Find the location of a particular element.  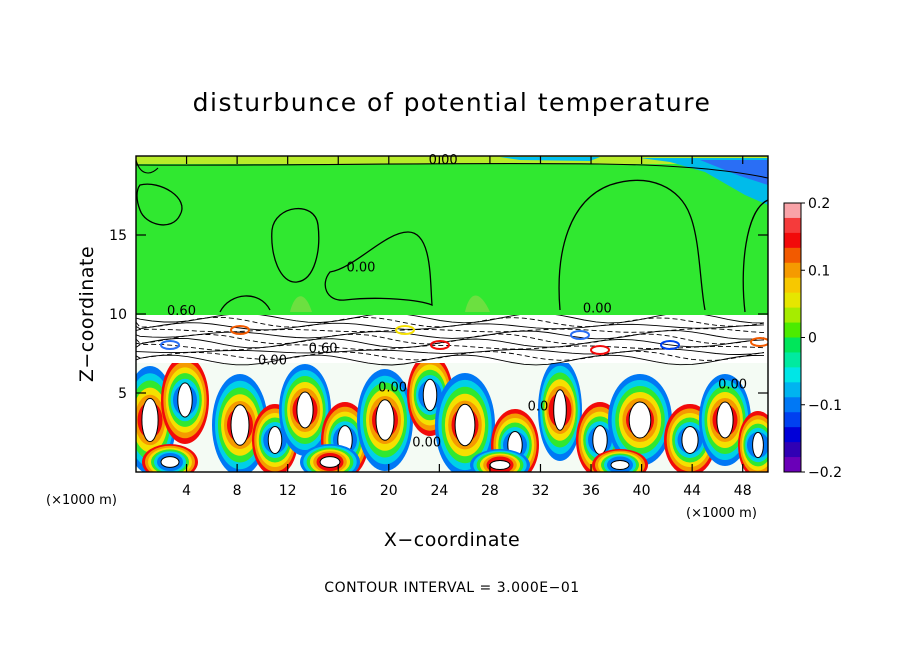

colorbar-tick-label: 0.2 is located at coordinates (819, 204).